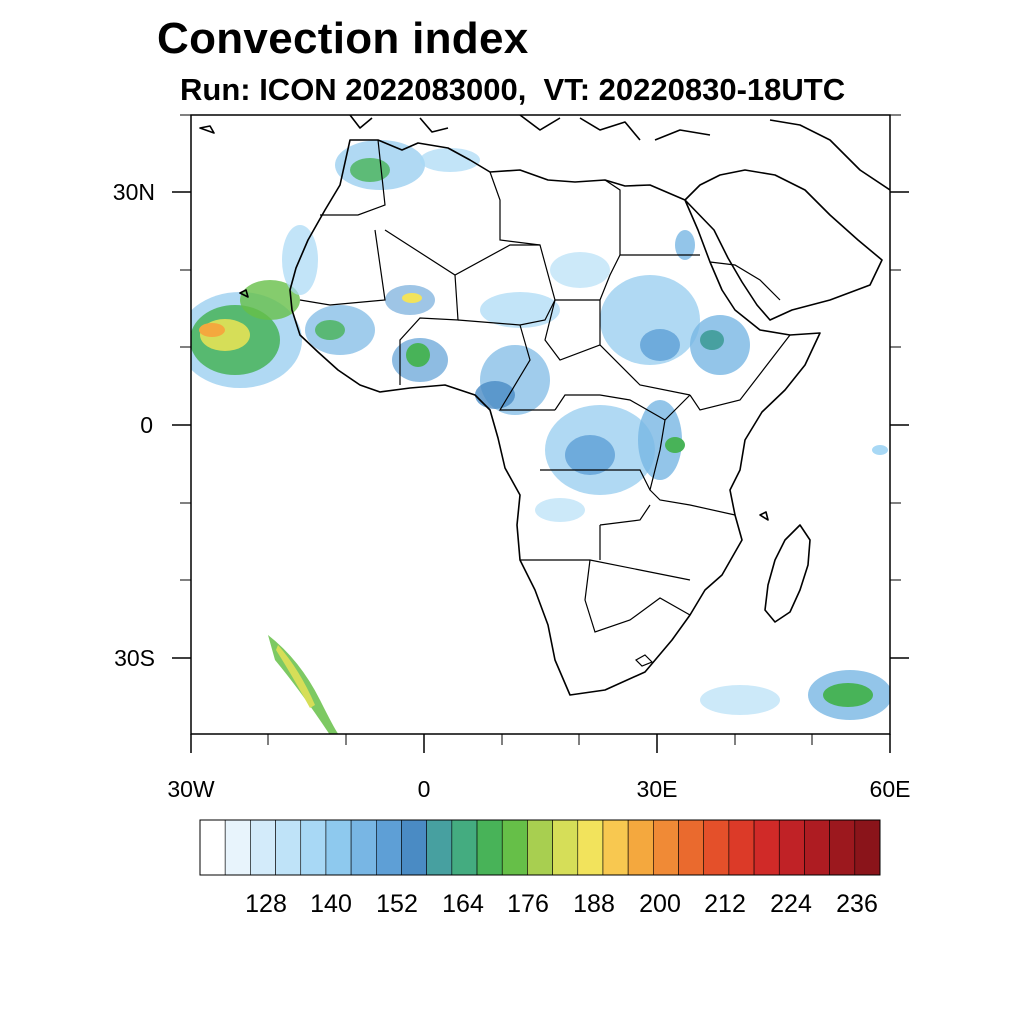  What do you see at coordinates (528, 904) in the screenshot?
I see `colorbar-label: 176` at bounding box center [528, 904].